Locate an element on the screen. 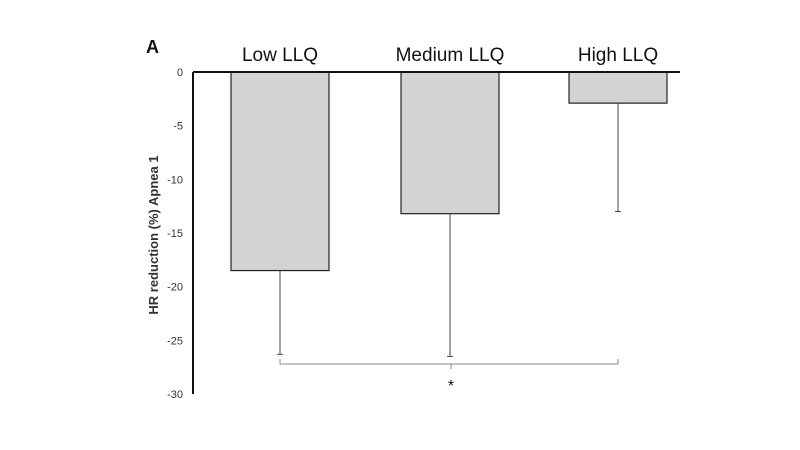 This screenshot has height=450, width=800. y-tick-label: -10 is located at coordinates (175, 180).